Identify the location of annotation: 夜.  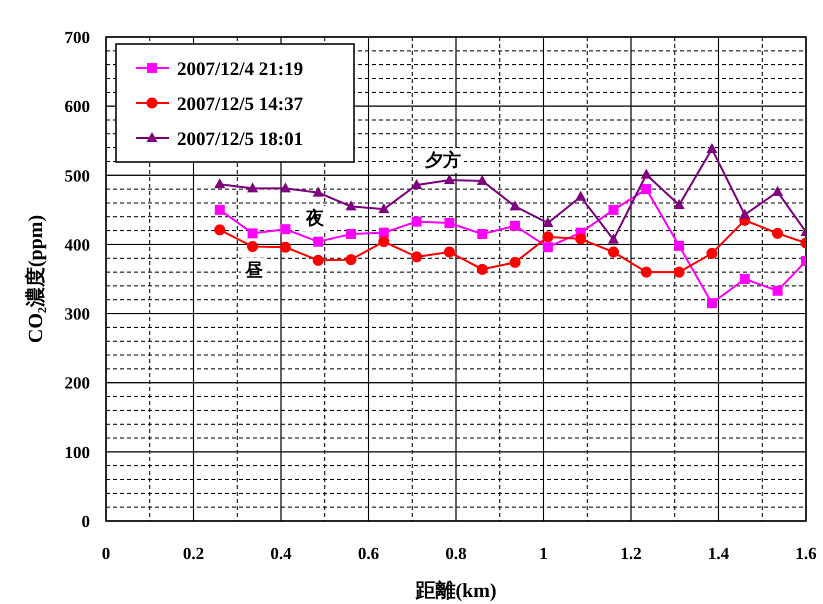
(314, 218).